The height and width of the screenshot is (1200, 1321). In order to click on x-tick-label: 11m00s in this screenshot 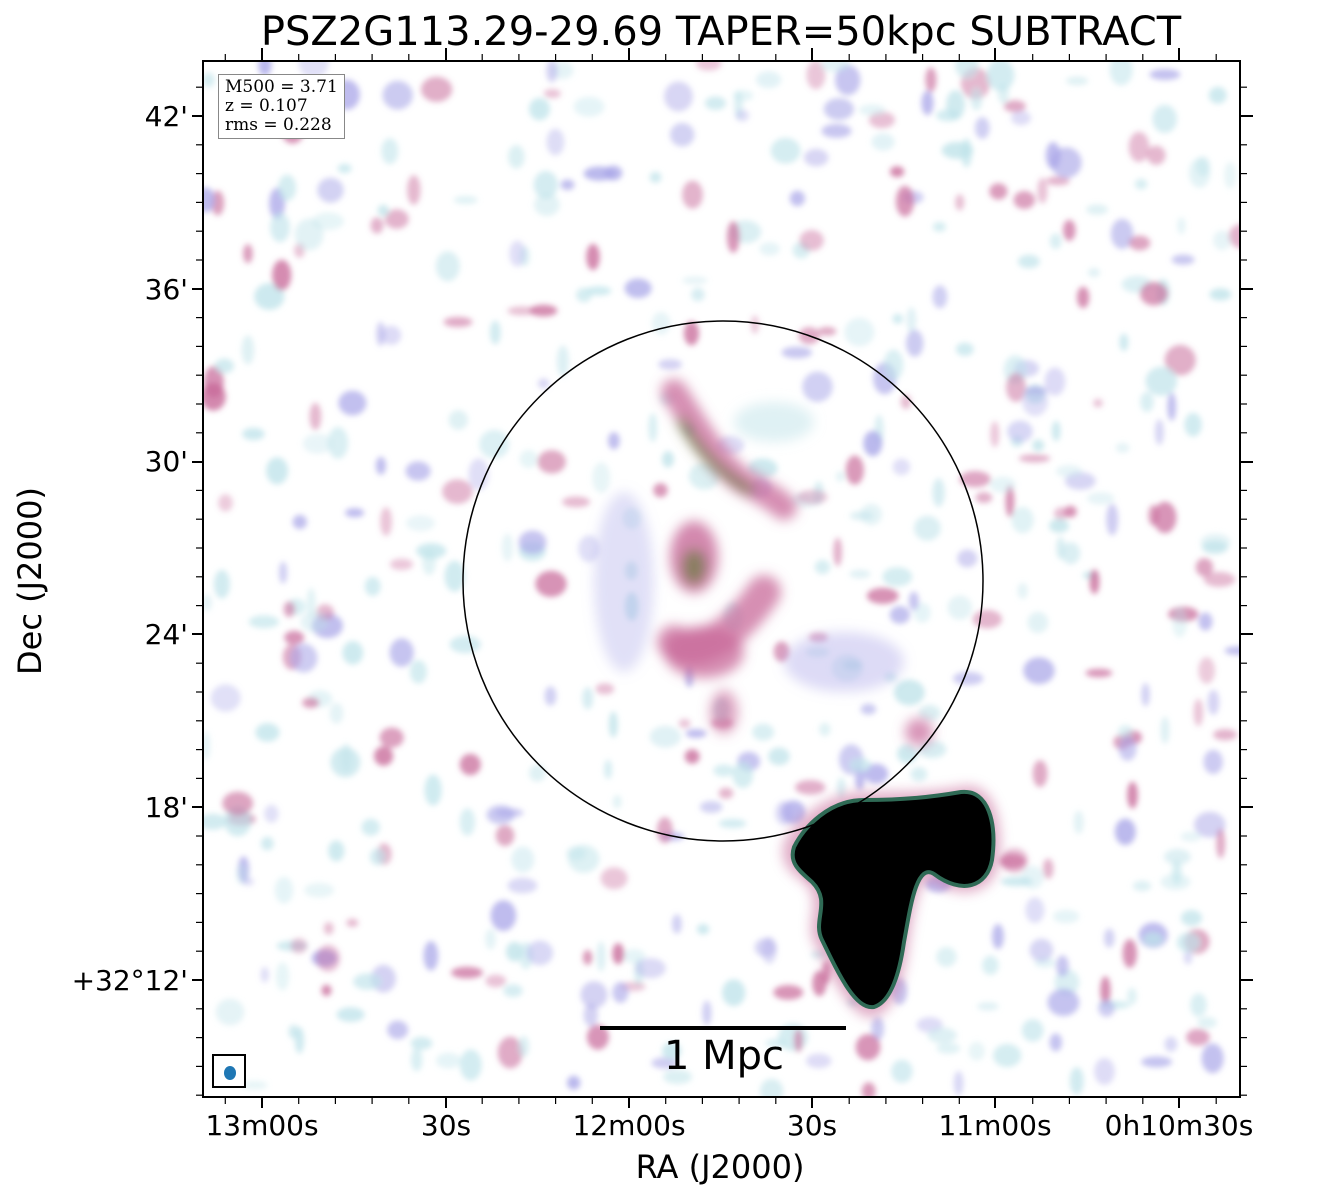, I will do `click(995, 1125)`.